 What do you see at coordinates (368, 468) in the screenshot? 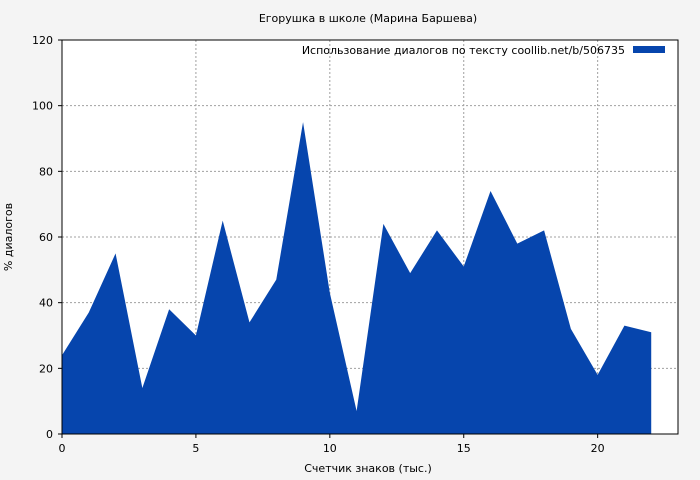
I see `x-axis-label: Счетчик знаков (тыс.)` at bounding box center [368, 468].